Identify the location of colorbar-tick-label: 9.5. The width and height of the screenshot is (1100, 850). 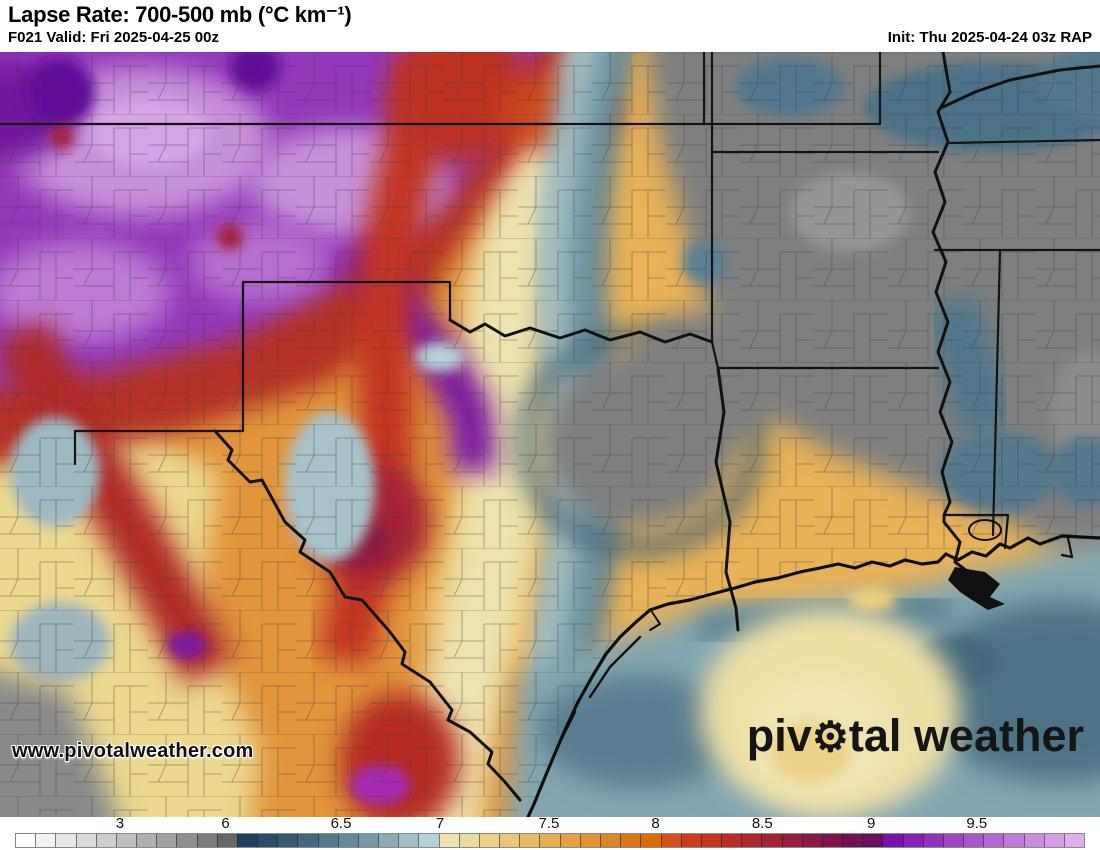
(977, 823).